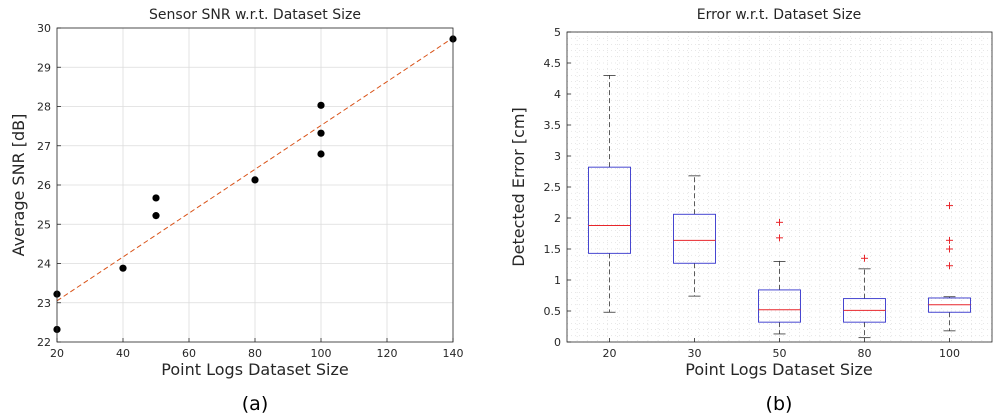  What do you see at coordinates (557, 280) in the screenshot?
I see `panel-b-y-tick-label: 1` at bounding box center [557, 280].